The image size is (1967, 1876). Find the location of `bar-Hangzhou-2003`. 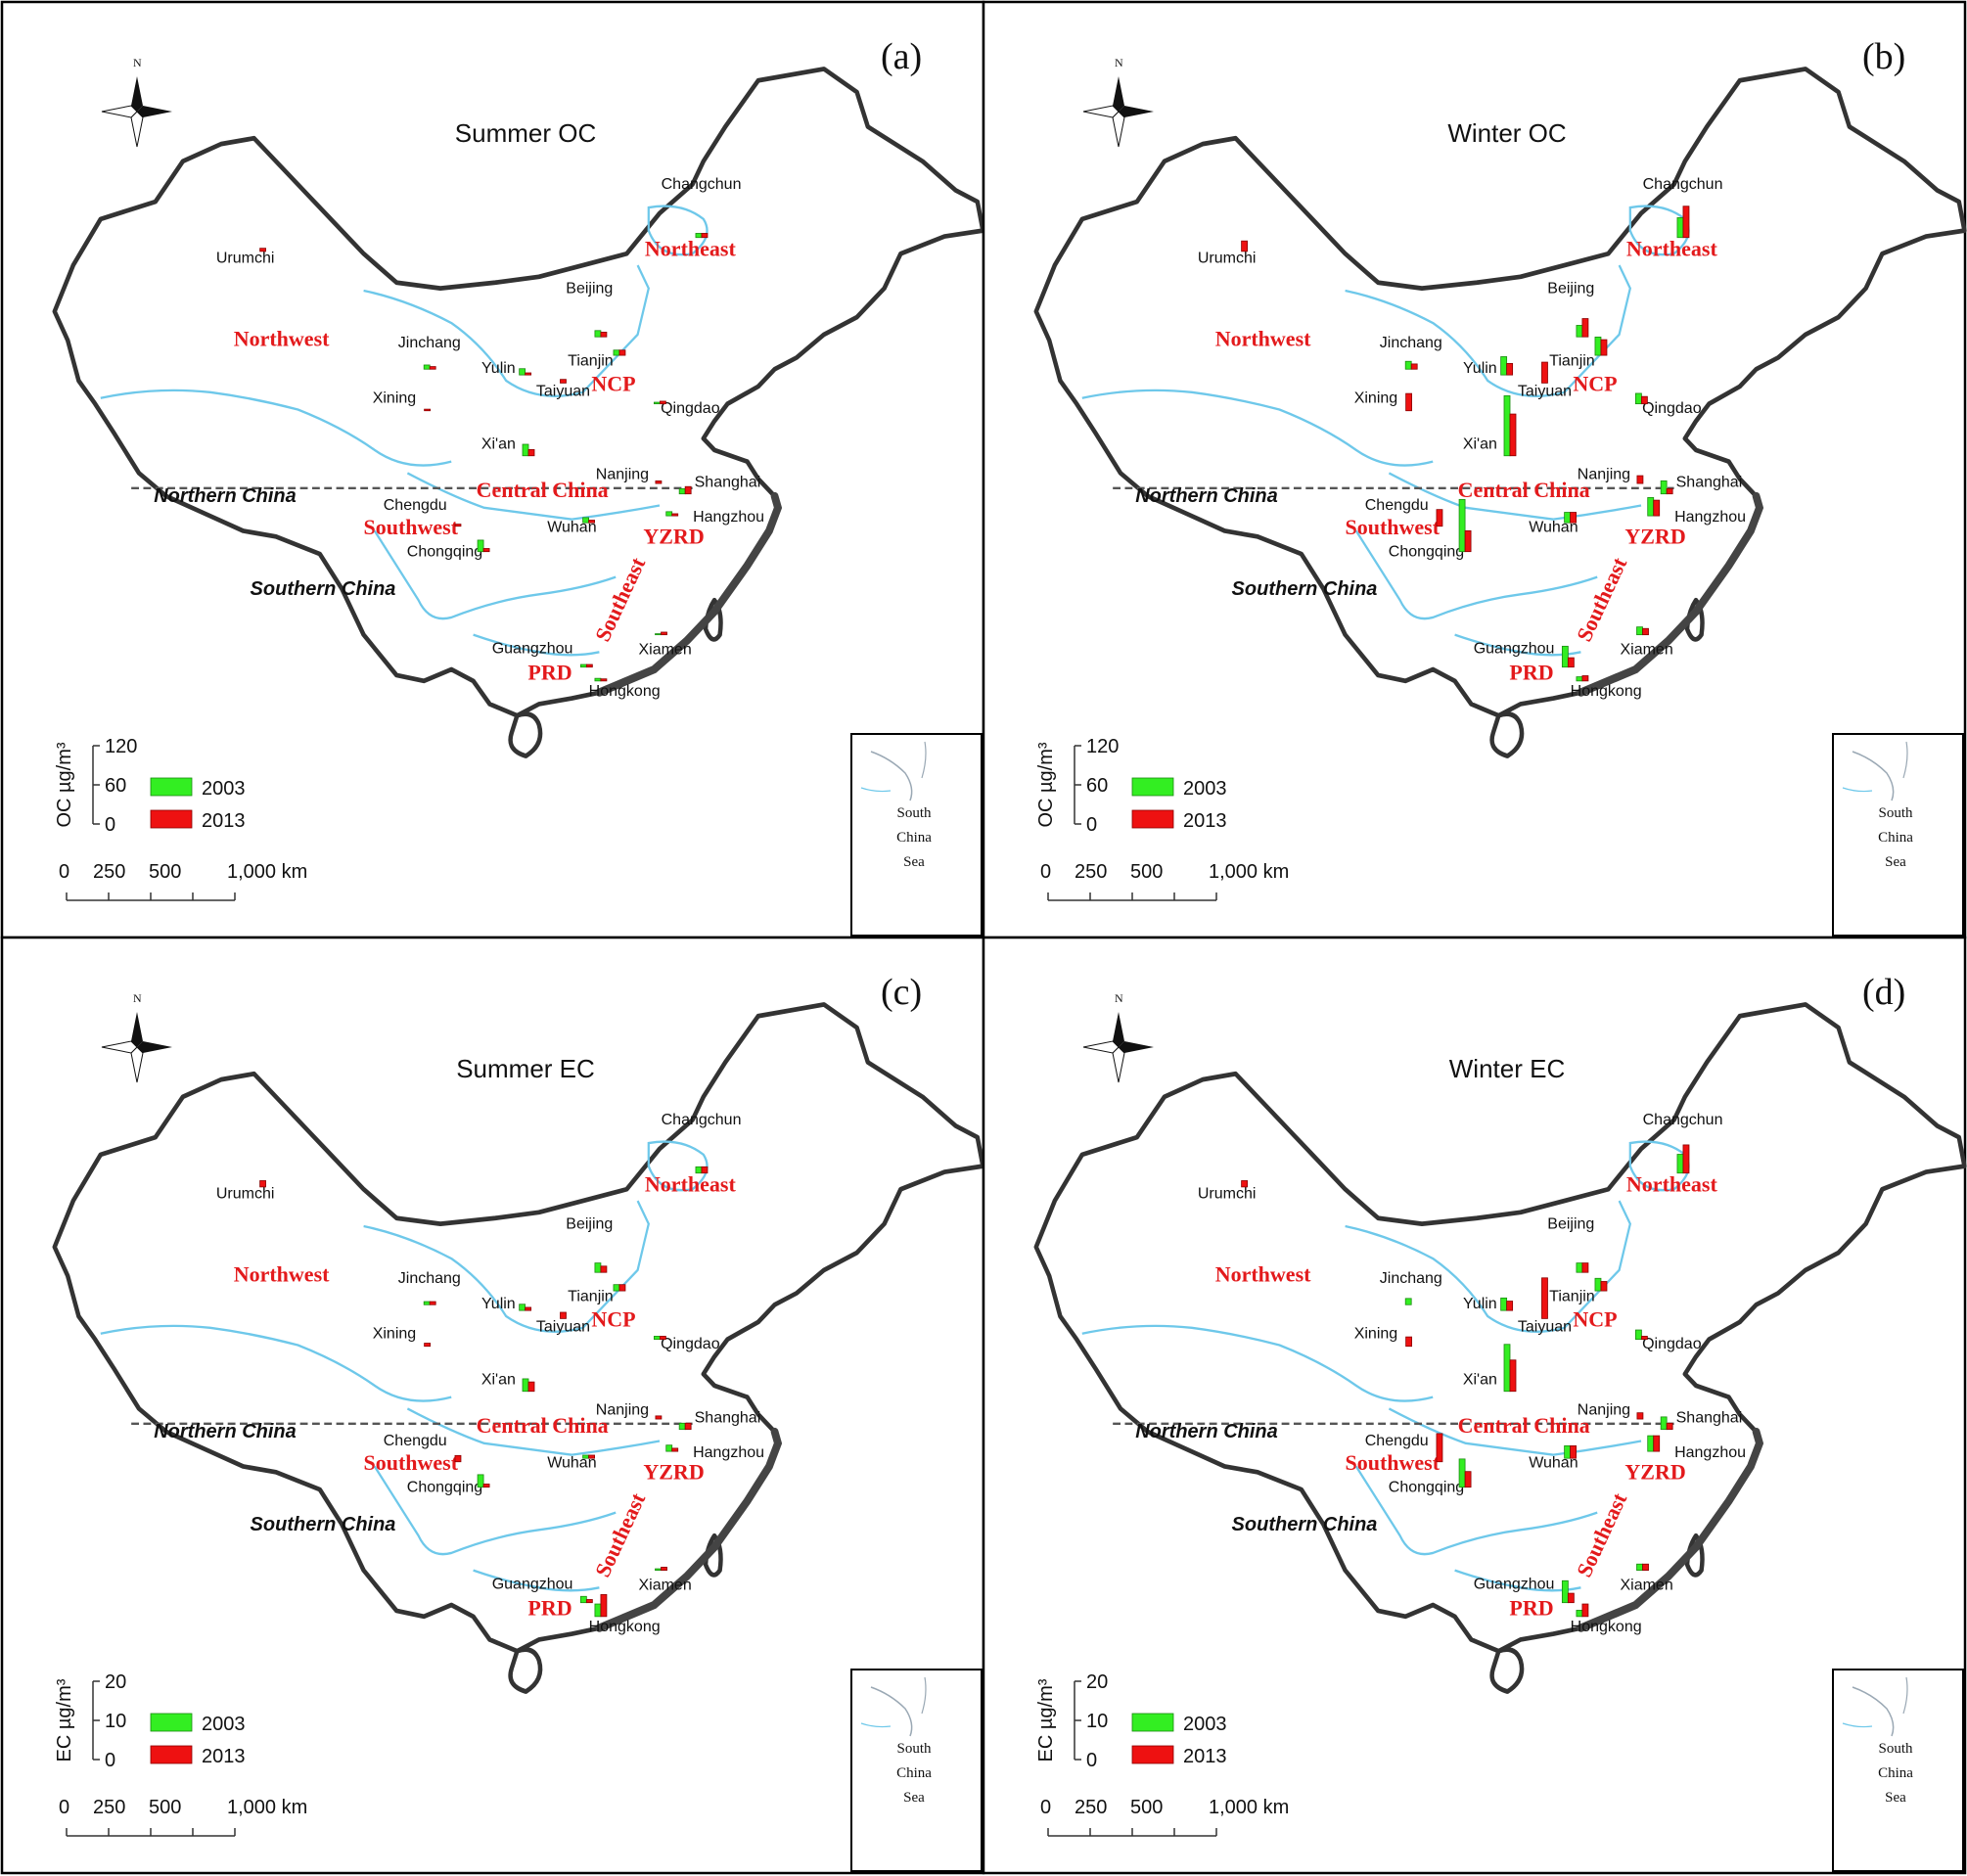

bar-Hangzhou-2003 is located at coordinates (1651, 507).